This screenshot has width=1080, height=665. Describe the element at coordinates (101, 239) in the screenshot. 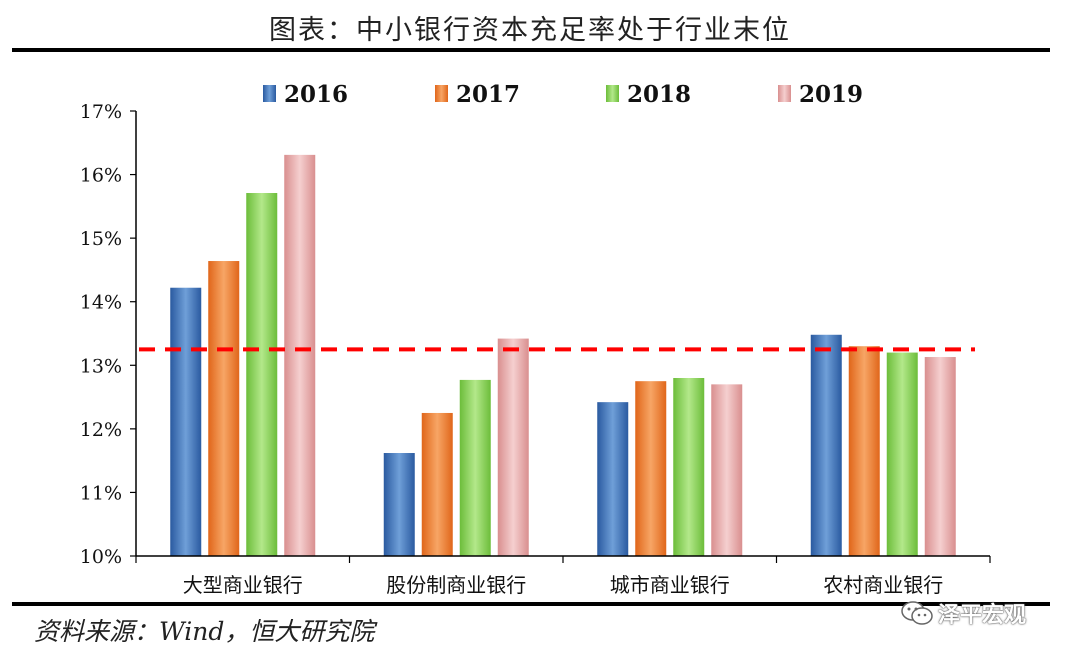

I see `y-tick-label: 15%` at that location.